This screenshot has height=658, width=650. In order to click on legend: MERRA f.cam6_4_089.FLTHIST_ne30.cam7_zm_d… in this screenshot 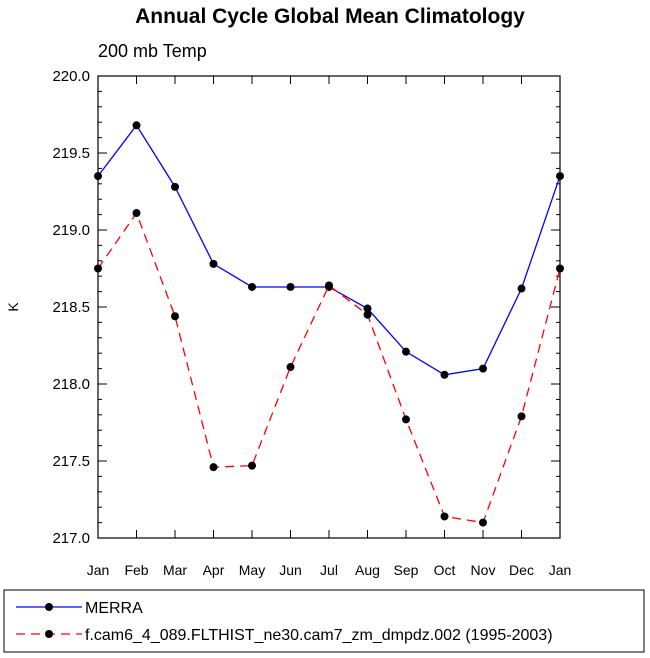, I will do `click(284, 622)`.